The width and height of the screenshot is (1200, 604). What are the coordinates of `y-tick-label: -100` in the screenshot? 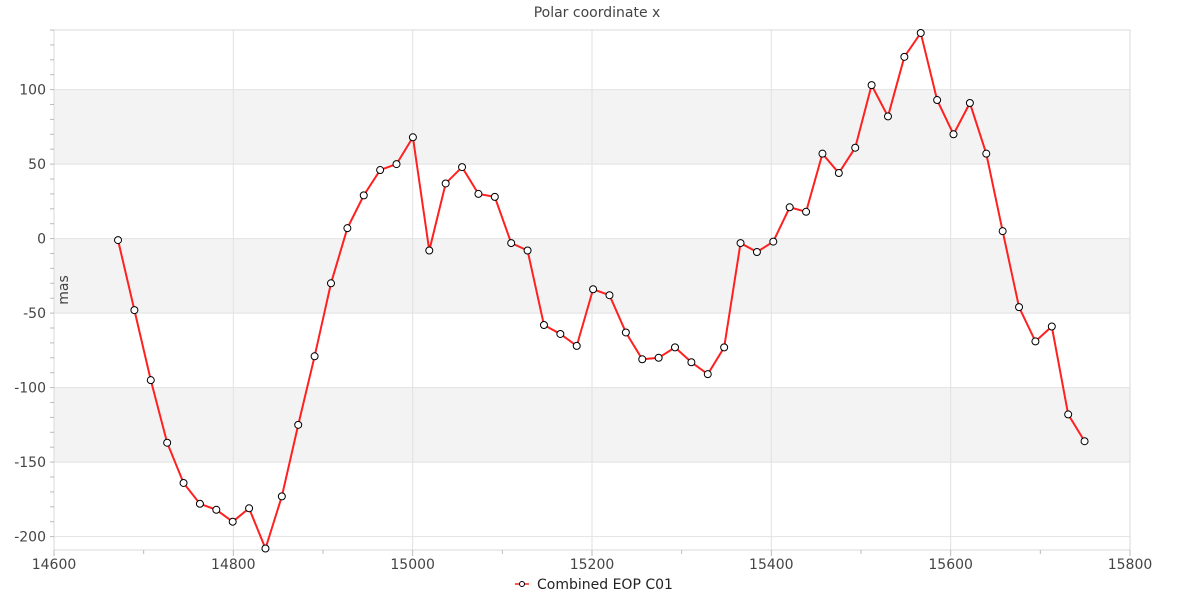 It's located at (30, 389).